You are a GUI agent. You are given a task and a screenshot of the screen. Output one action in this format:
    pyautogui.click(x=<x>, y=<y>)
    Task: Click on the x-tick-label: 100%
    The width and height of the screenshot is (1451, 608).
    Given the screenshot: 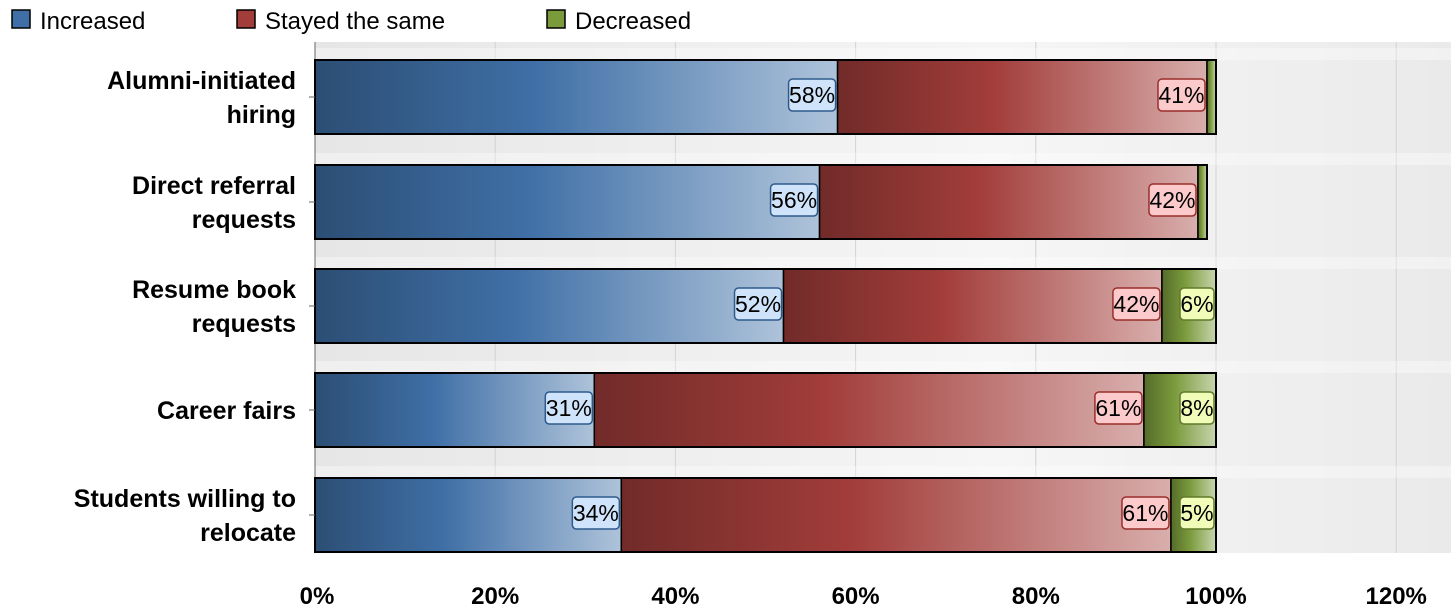 What is the action you would take?
    pyautogui.click(x=1215, y=595)
    